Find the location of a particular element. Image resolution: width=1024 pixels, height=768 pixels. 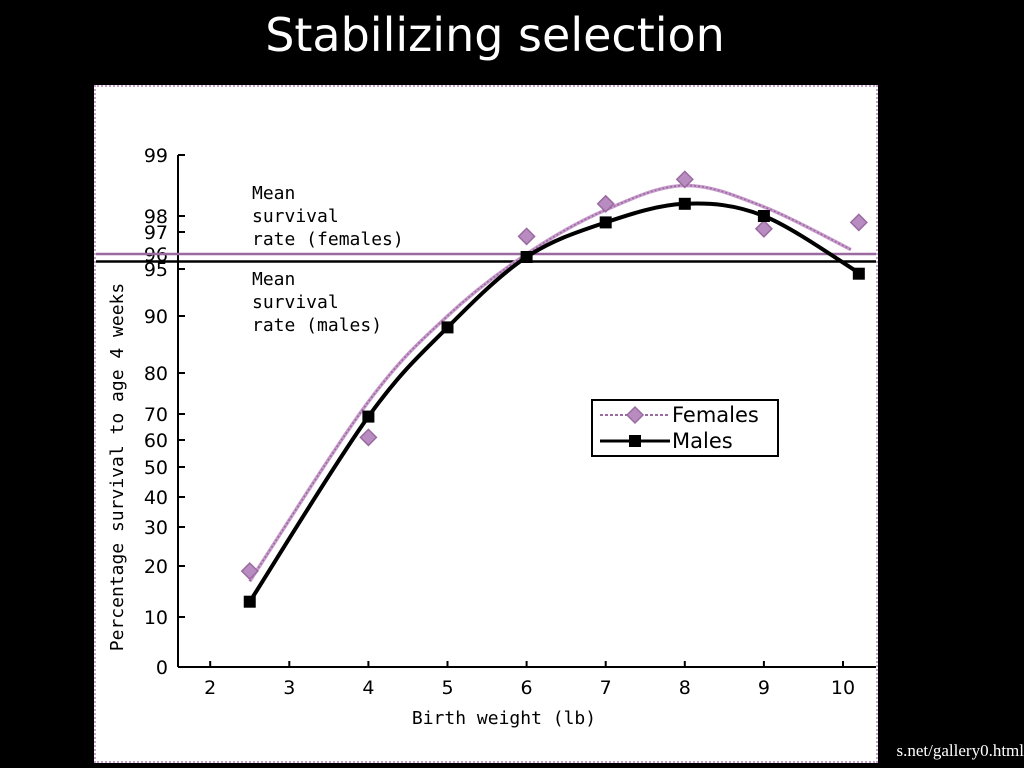

y-tick-label: 90 is located at coordinates (156, 317).